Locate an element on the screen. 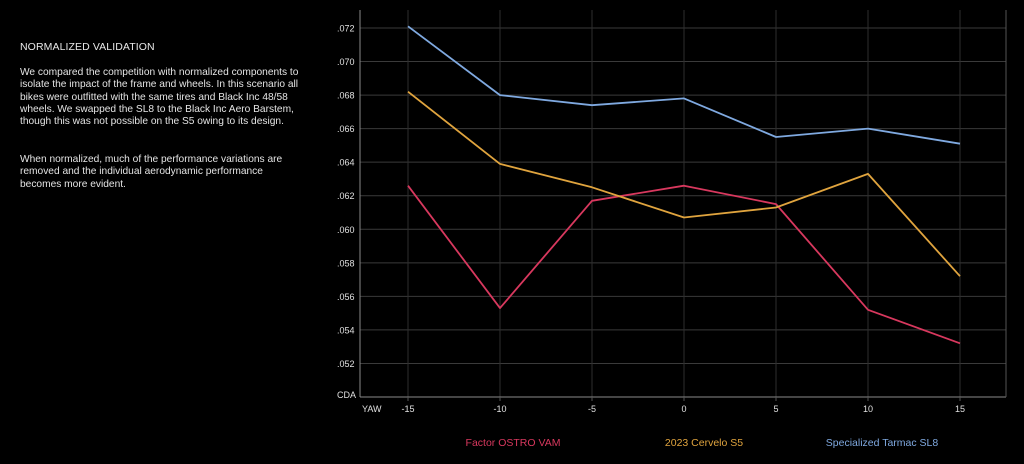  y-tick-label: .072 is located at coordinates (346, 29).